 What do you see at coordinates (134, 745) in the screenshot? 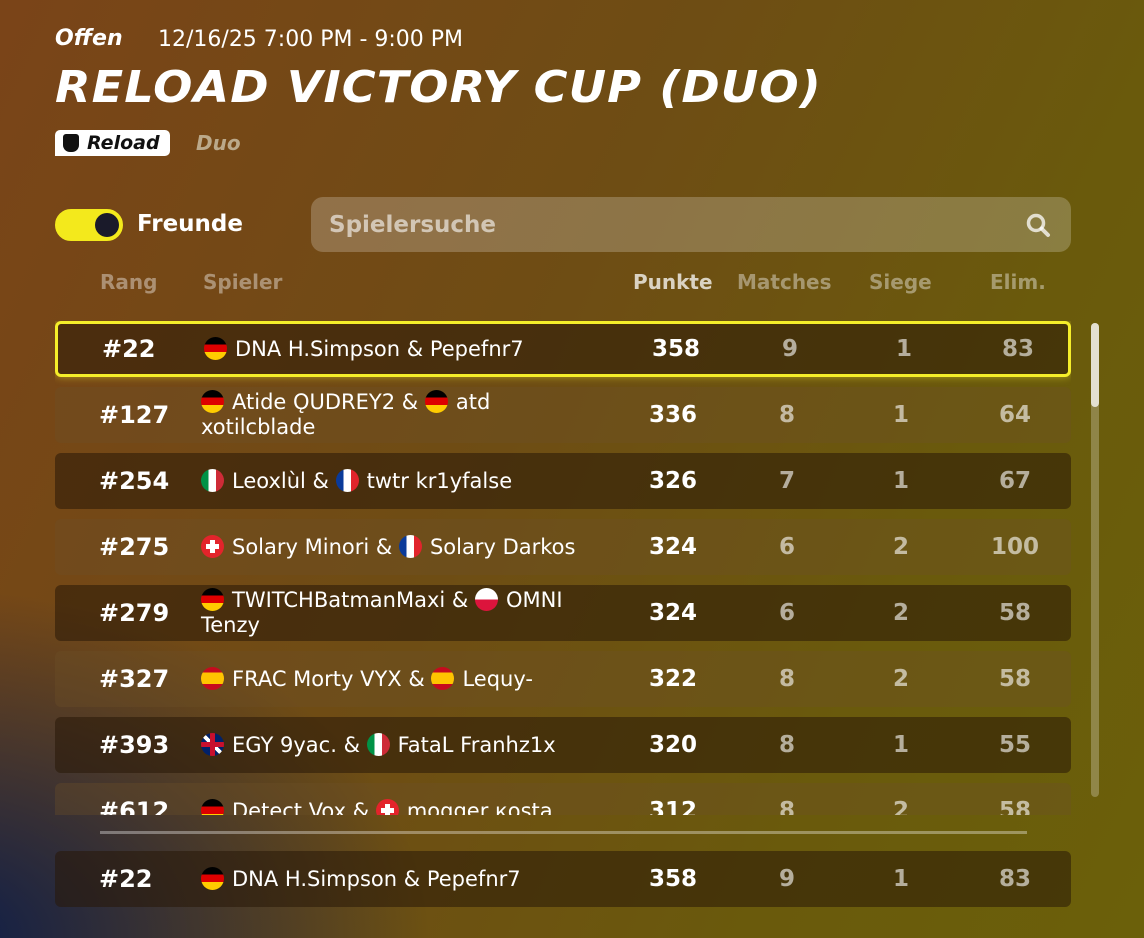
I see `rank: #393` at bounding box center [134, 745].